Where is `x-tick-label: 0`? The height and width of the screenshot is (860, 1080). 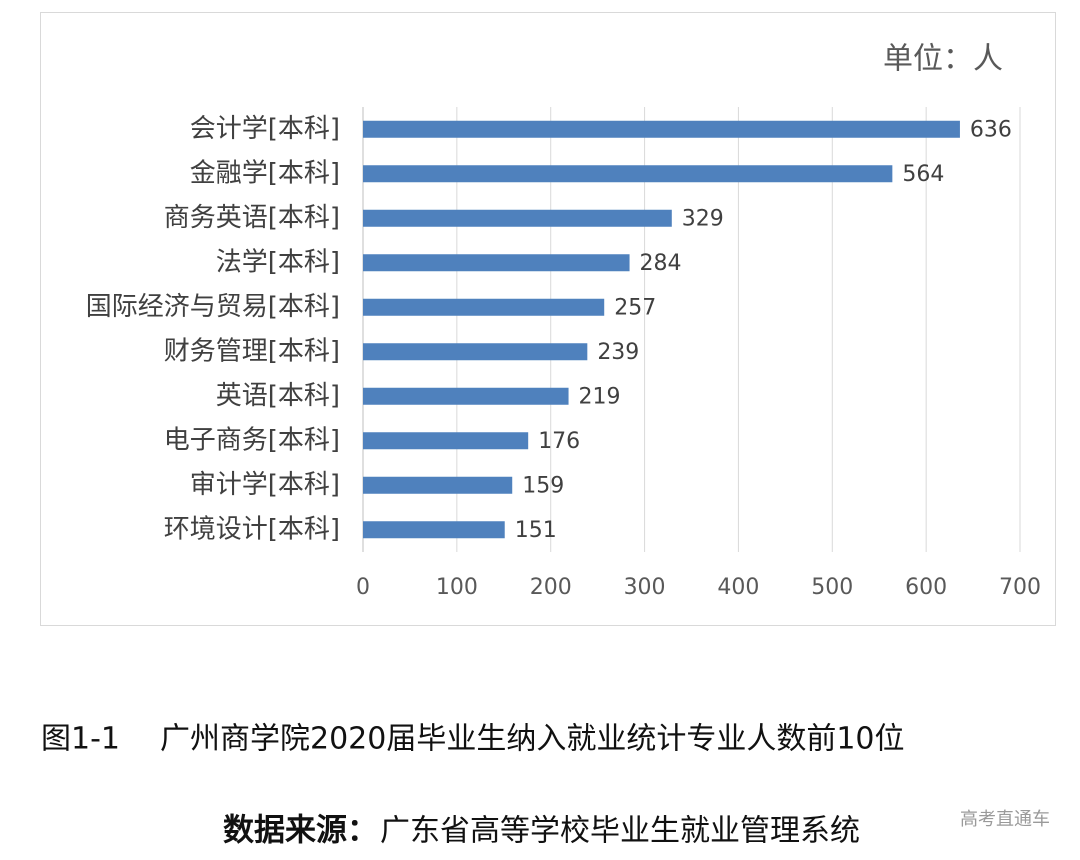
x-tick-label: 0 is located at coordinates (363, 587).